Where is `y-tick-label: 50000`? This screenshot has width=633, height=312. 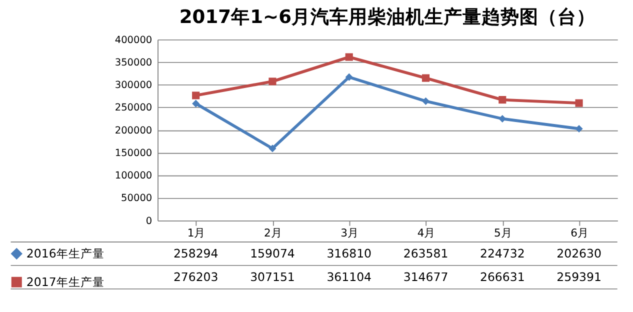
y-tick-label: 50000 is located at coordinates (136, 198).